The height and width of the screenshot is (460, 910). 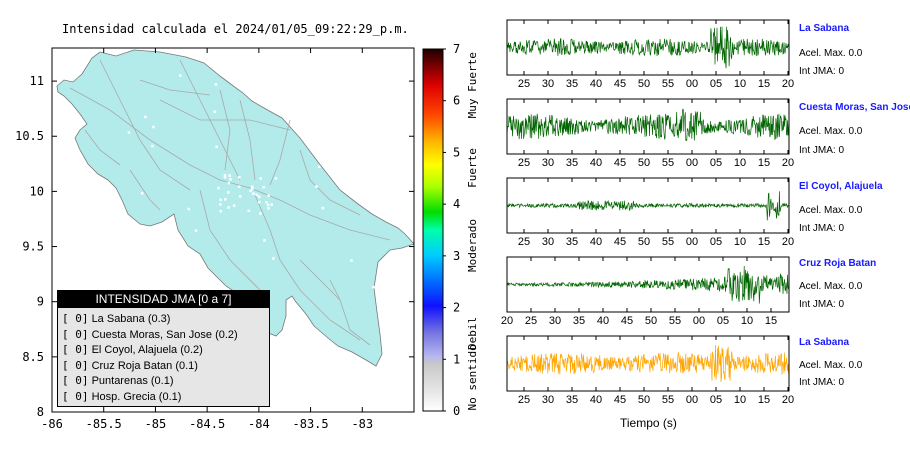 I want to click on panel-2-jma: Int JMA: 0, so click(x=822, y=150).